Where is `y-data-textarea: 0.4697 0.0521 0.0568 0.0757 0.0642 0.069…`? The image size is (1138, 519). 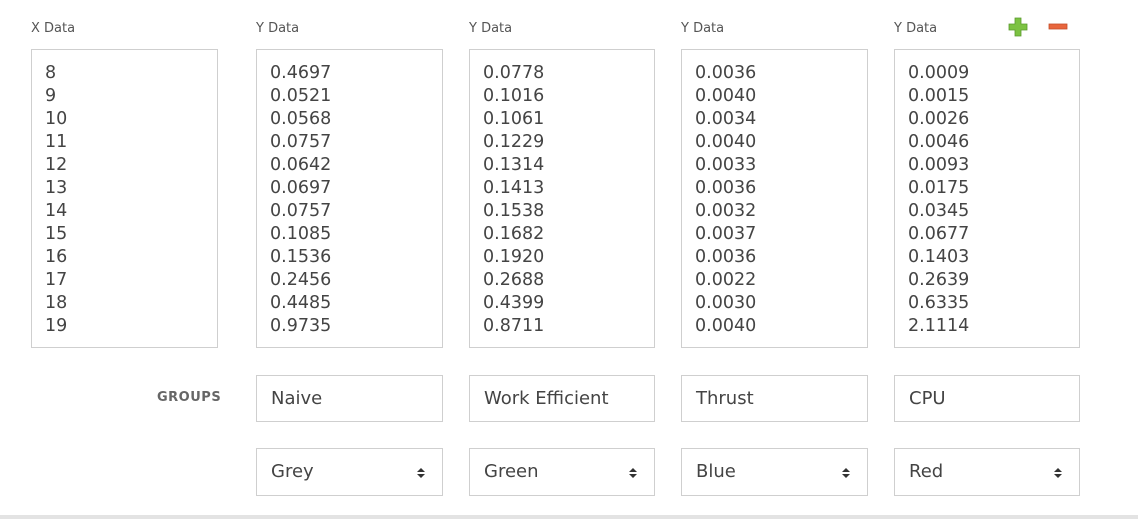 y-data-textarea: 0.4697 0.0521 0.0568 0.0757 0.0642 0.069… is located at coordinates (349, 198).